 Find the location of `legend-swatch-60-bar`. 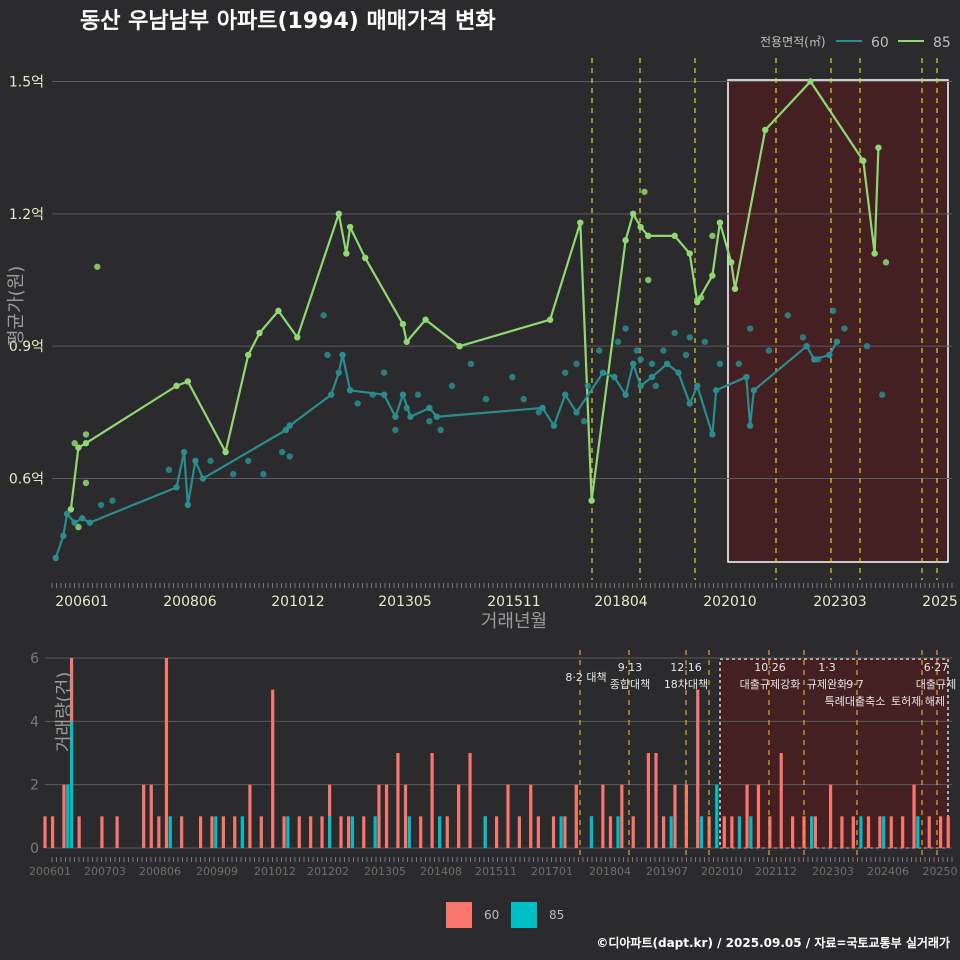

legend-swatch-60-bar is located at coordinates (459, 915).